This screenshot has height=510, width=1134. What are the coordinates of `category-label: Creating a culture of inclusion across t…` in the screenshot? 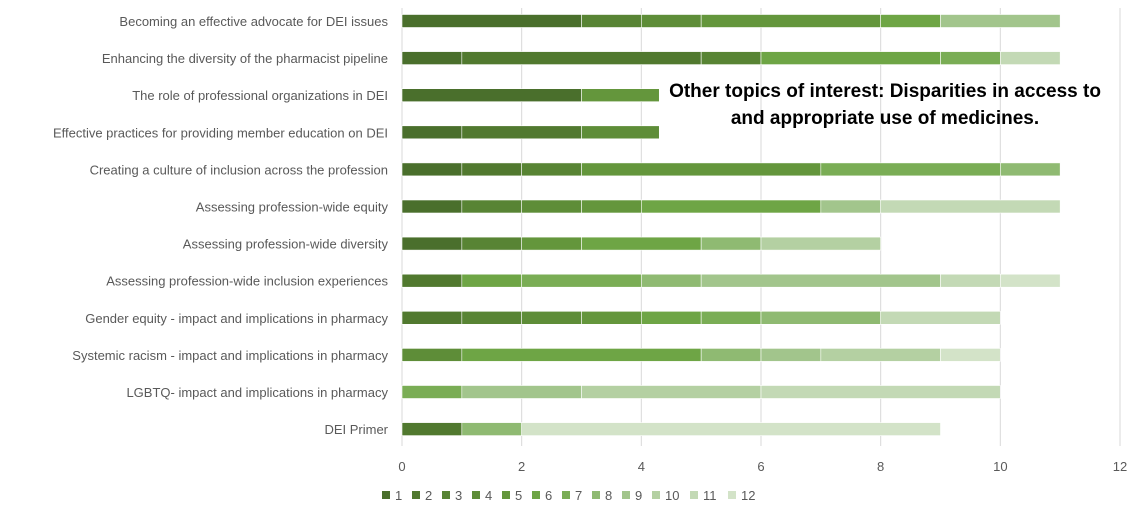 It's located at (239, 169).